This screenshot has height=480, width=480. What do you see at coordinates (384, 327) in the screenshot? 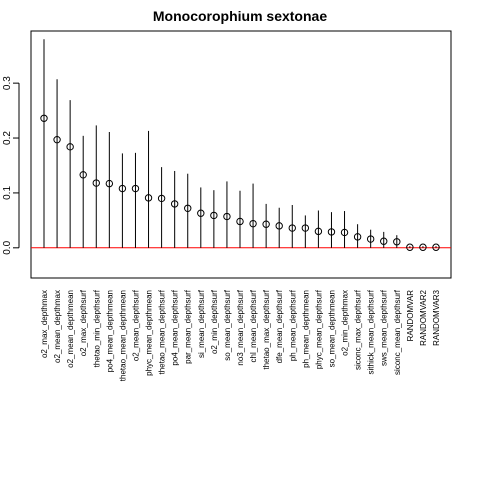
I see `x-tick-label: sws_mean_depthsurf` at bounding box center [384, 327].